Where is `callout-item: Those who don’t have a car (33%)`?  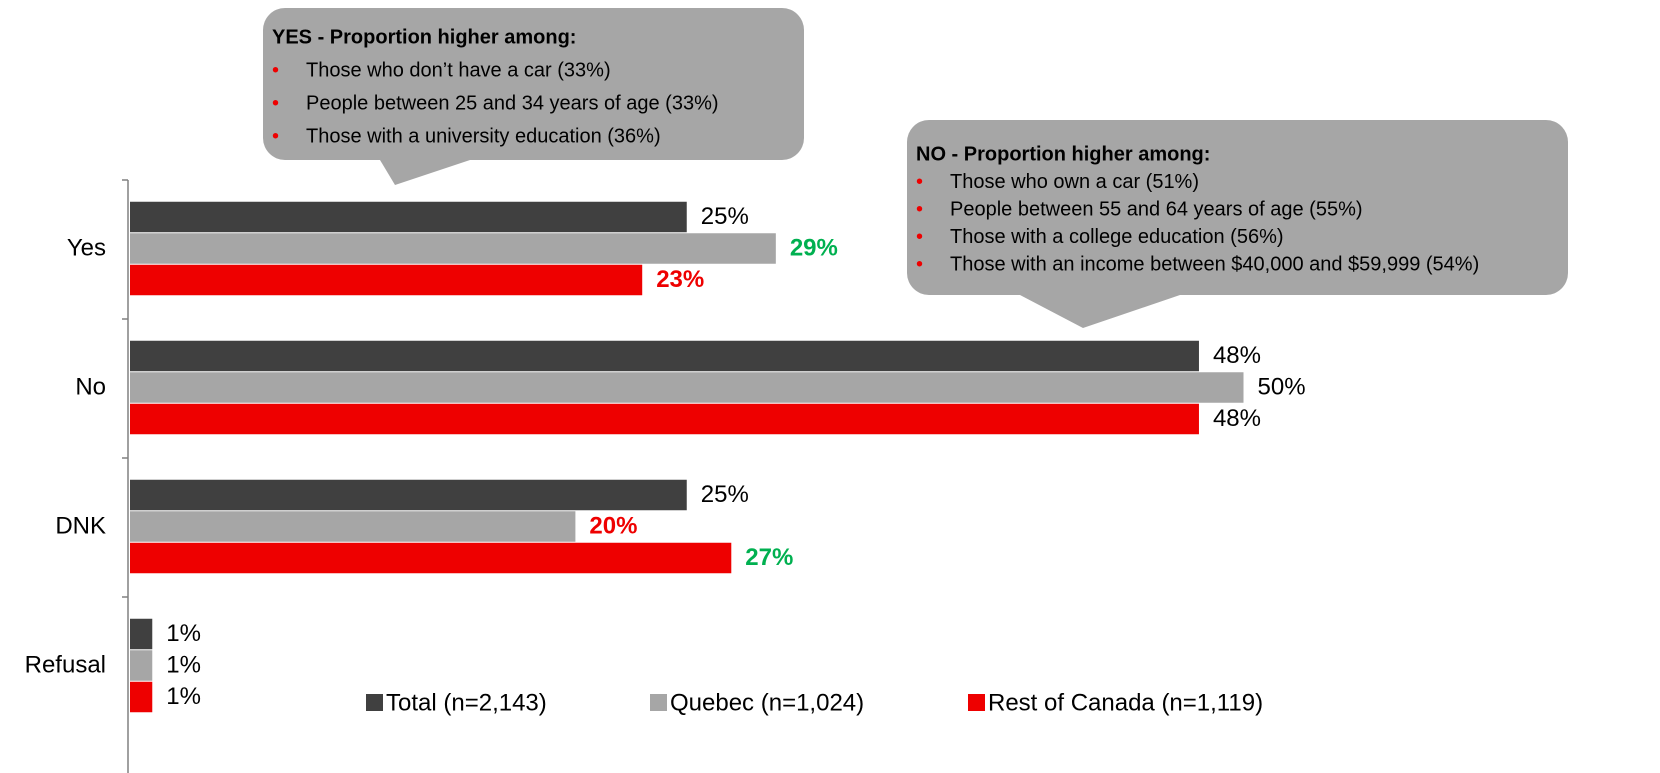 callout-item: Those who don’t have a car (33%) is located at coordinates (458, 70).